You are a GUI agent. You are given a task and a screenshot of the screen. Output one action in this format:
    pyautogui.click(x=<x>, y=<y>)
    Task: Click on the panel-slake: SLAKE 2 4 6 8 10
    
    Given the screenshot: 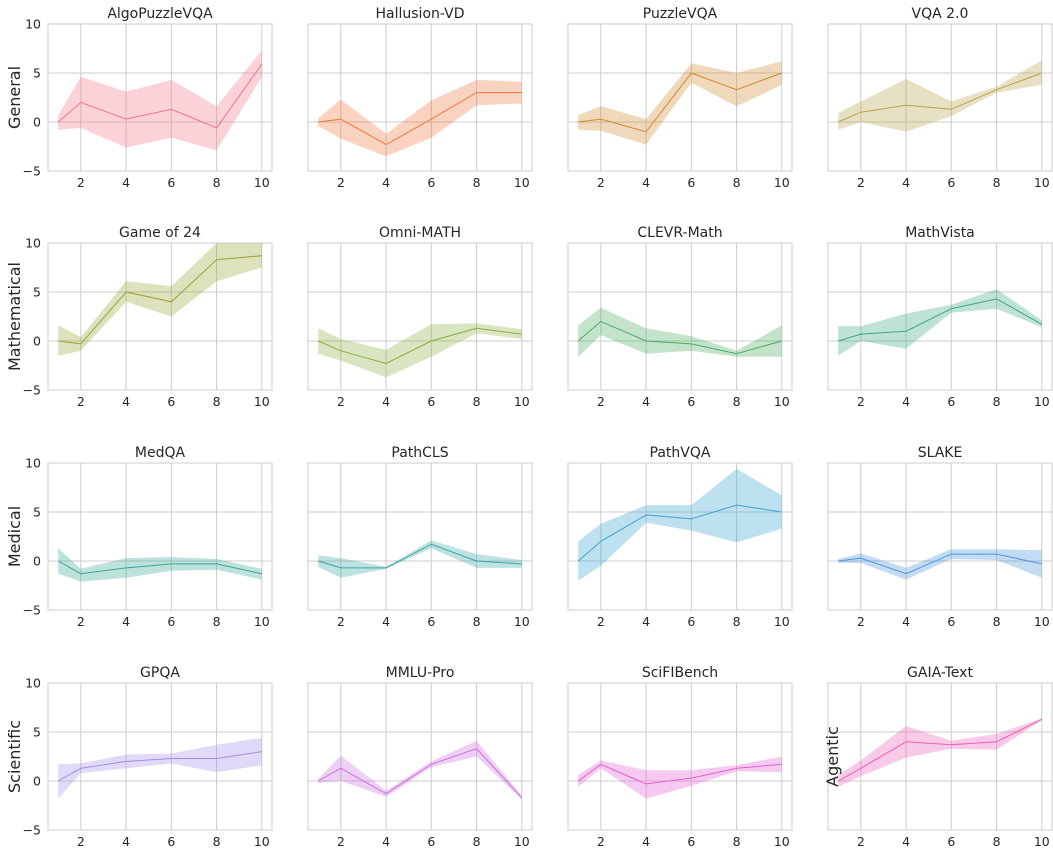 What is the action you would take?
    pyautogui.click(x=940, y=537)
    